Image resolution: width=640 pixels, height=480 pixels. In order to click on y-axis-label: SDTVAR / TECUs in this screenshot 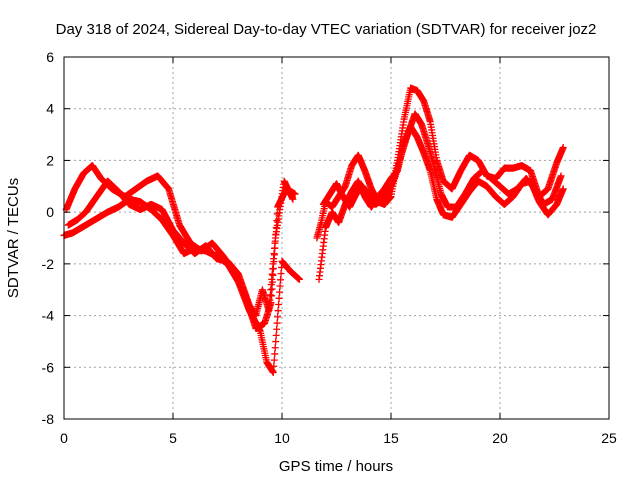, I will do `click(13, 238)`.